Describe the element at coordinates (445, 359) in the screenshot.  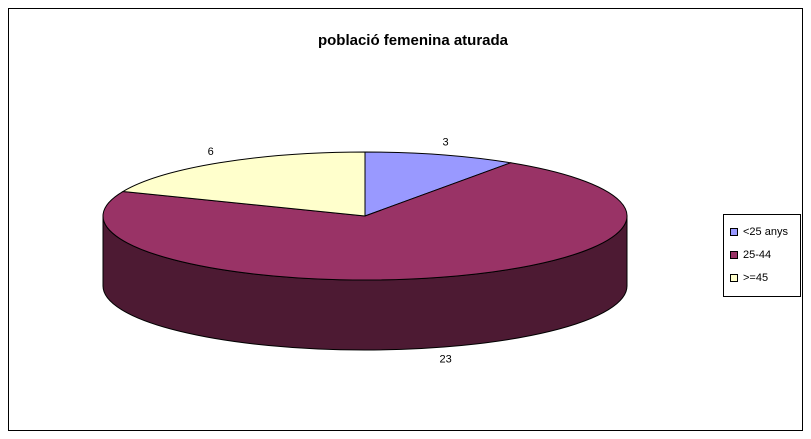
I see `data-label: 23` at that location.